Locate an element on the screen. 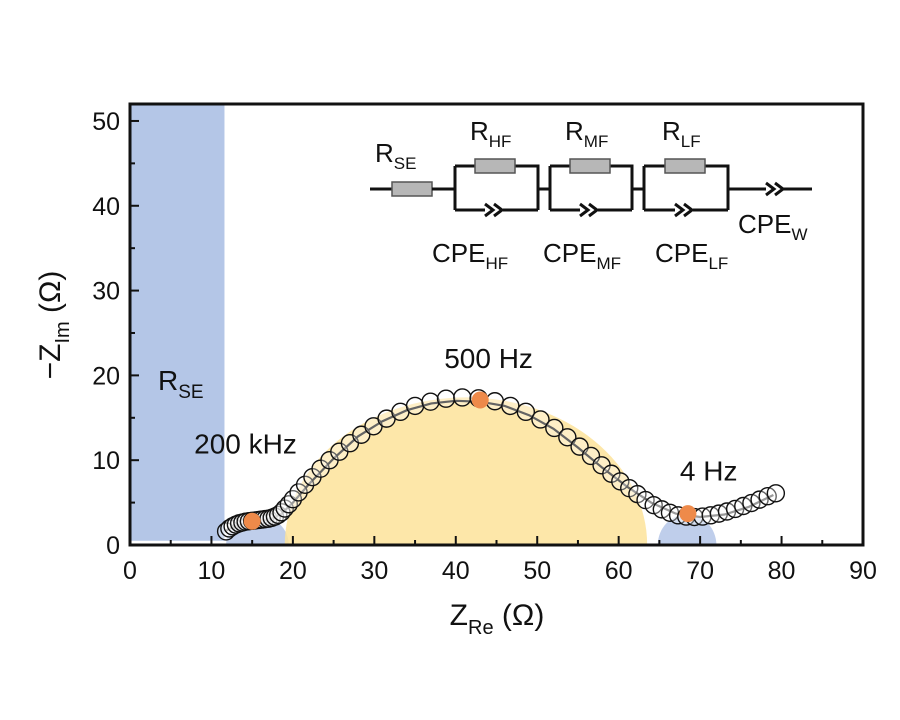 The height and width of the screenshot is (720, 900). label-cpe-w: CPEW is located at coordinates (773, 226).